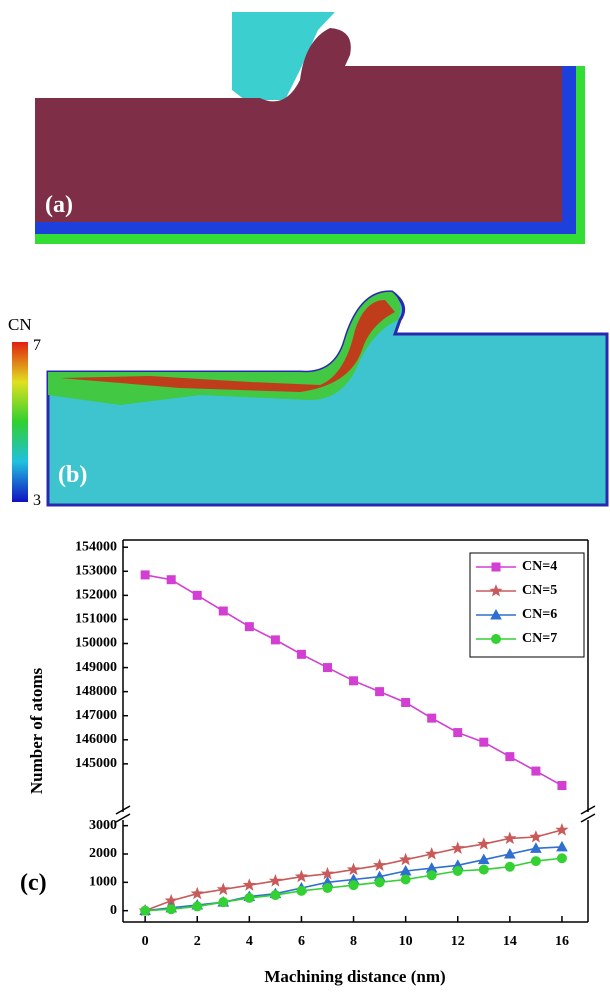 The image size is (610, 994). What do you see at coordinates (354, 976) in the screenshot?
I see `x-axis-label: Machining distance (nm)` at bounding box center [354, 976].